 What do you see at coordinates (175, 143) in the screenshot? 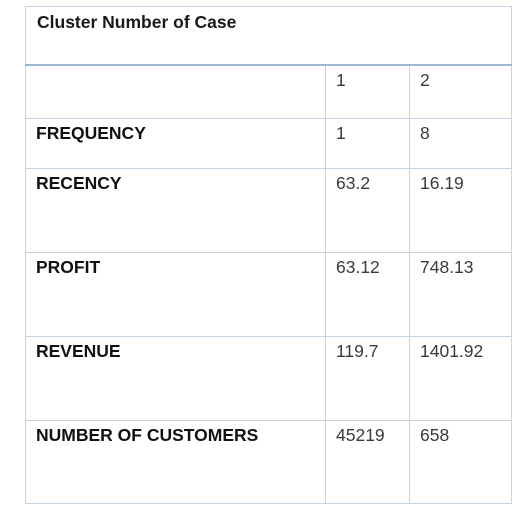
I see `row-label-frequency: FREQUENCY` at bounding box center [175, 143].